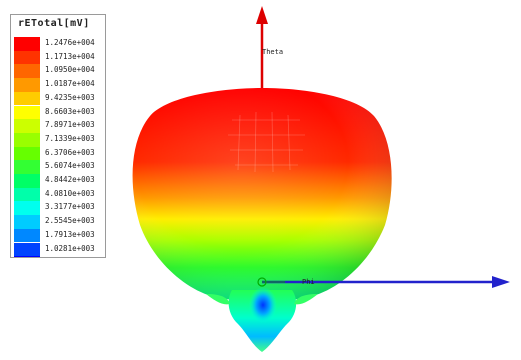 This screenshot has height=360, width=521. What do you see at coordinates (70, 125) in the screenshot?
I see `legend-value: 7.8971e+003` at bounding box center [70, 125].